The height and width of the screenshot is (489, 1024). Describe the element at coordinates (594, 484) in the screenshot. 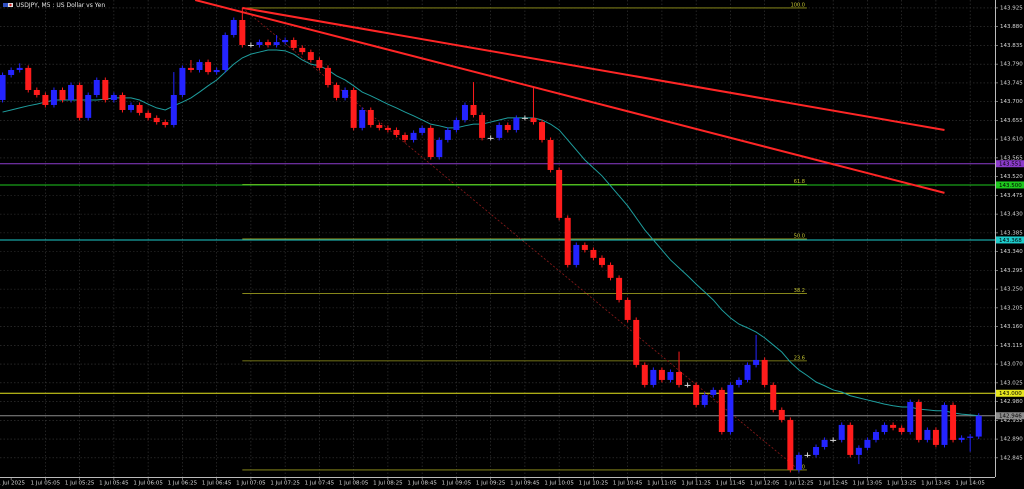

I see `x-tick-label: 1 Jul 10:25` at that location.